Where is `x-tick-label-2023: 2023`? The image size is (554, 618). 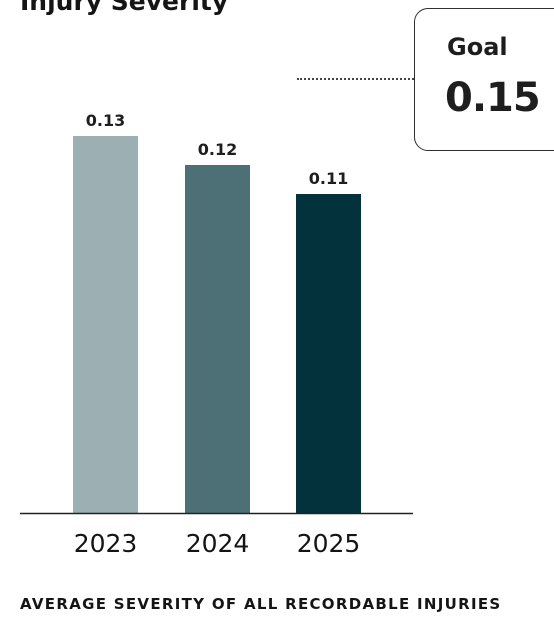 x-tick-label-2023: 2023 is located at coordinates (106, 543).